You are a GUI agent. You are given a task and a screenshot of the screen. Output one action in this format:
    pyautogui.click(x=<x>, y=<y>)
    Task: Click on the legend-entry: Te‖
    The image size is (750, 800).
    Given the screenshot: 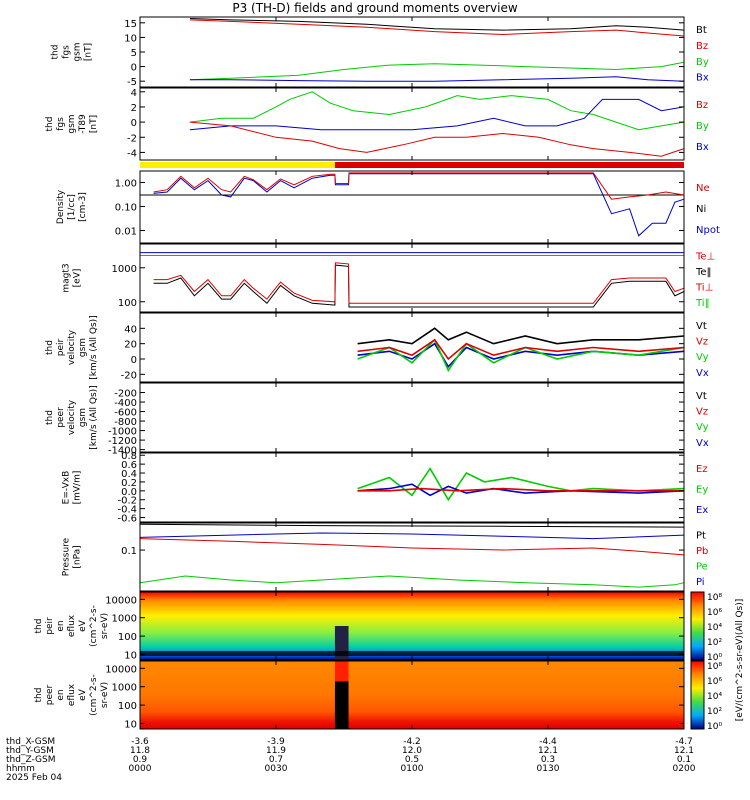 What is the action you would take?
    pyautogui.click(x=703, y=272)
    